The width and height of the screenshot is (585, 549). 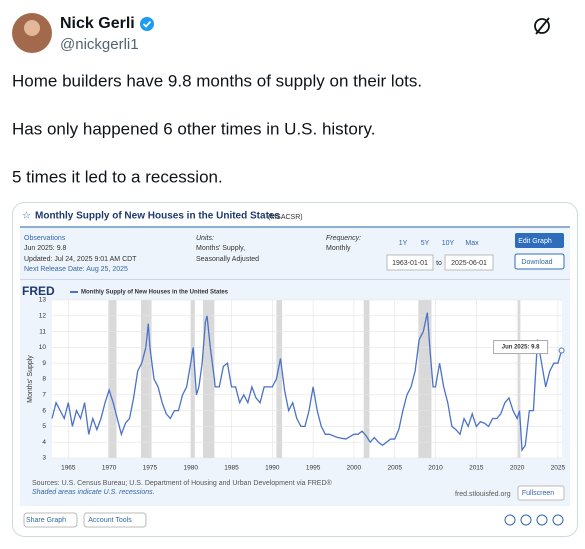 I want to click on tweet-text: 5 times it led to a recession., so click(x=117, y=176).